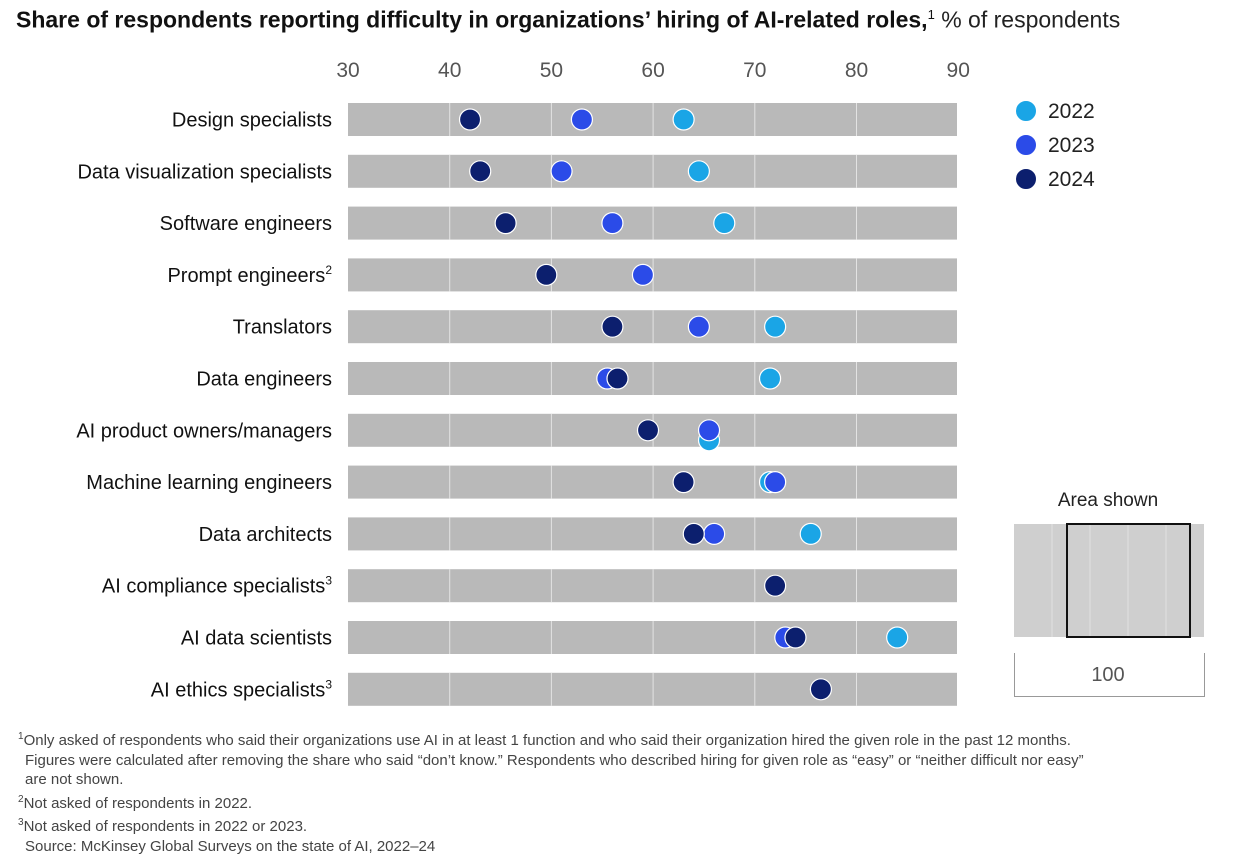 The height and width of the screenshot is (856, 1250). Describe the element at coordinates (1071, 111) in the screenshot. I see `legend-label-2022: 2022` at that location.